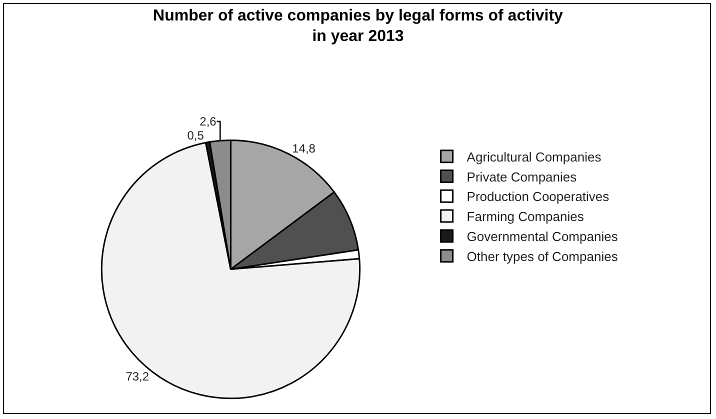 This screenshot has width=716, height=419. I want to click on legend-label: Production Cooperatives, so click(538, 196).